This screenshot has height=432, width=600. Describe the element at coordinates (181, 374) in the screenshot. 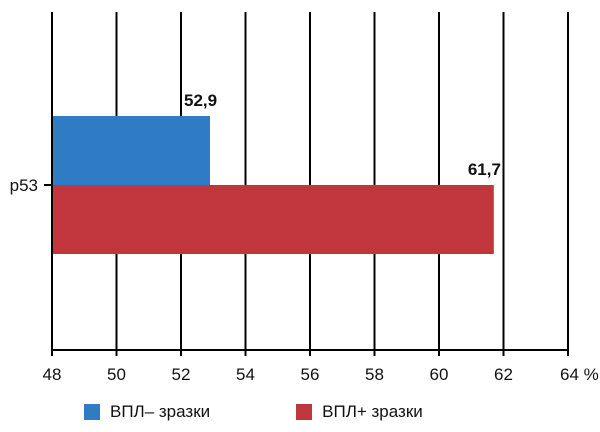

I see `x-tick-label-52: 52` at that location.